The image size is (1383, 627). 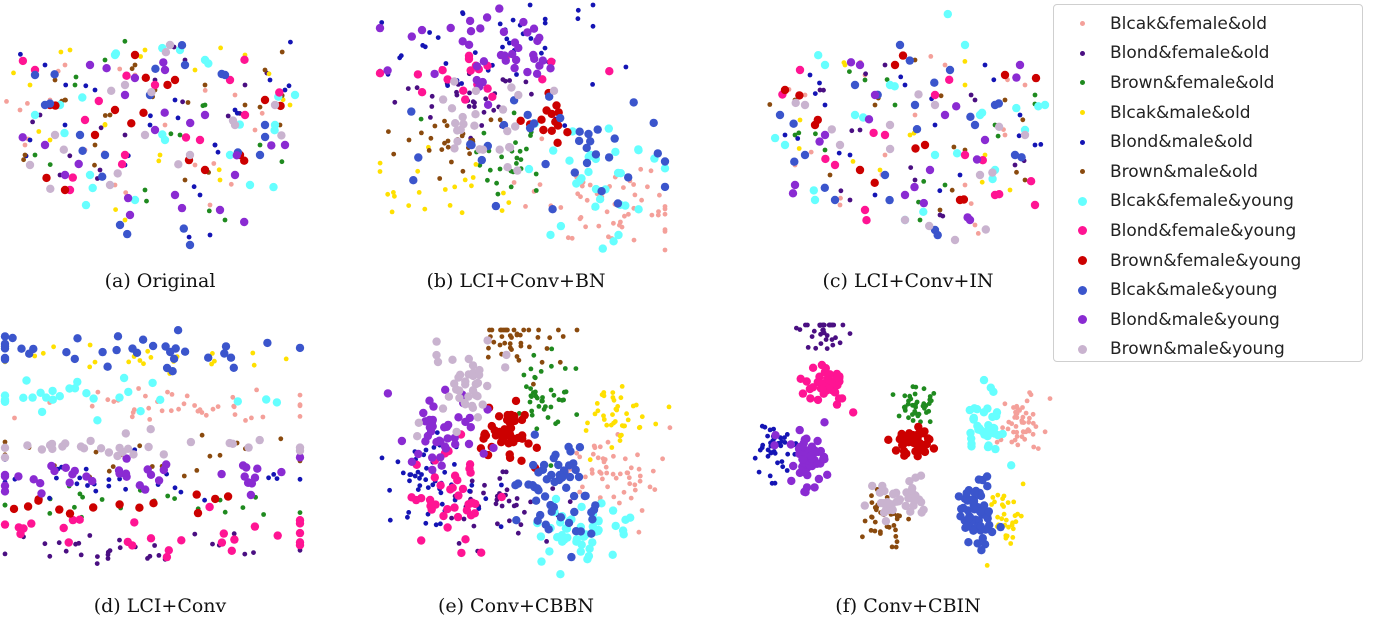 I want to click on legend-marker, so click(x=1082, y=349).